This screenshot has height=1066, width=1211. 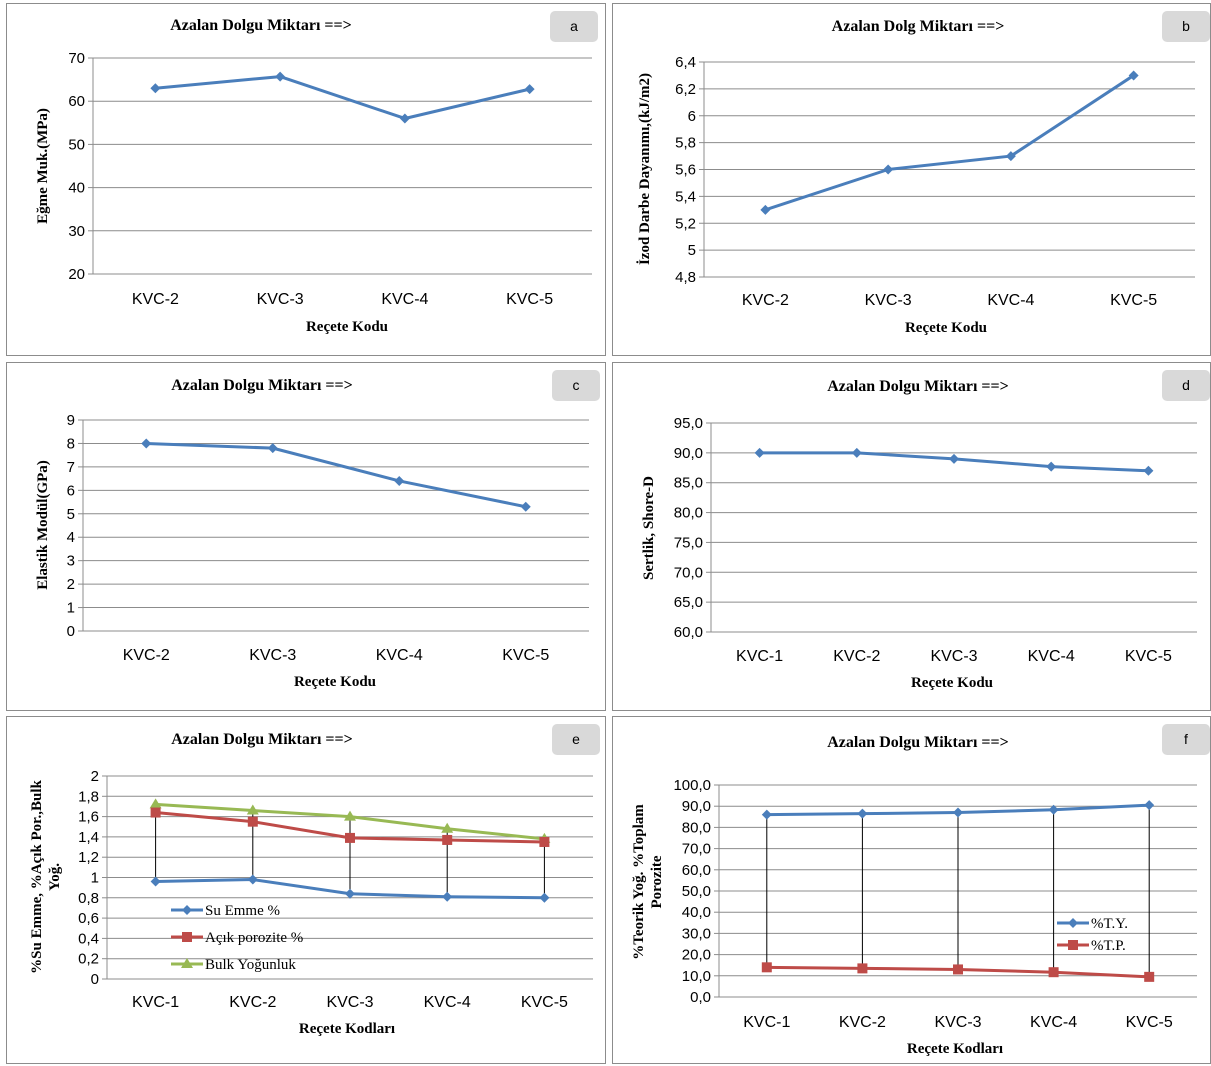 What do you see at coordinates (685, 196) in the screenshot?
I see `y-tick-label: 5,4` at bounding box center [685, 196].